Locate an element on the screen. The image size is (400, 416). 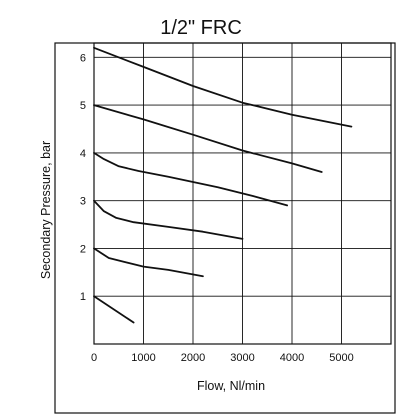
y-tick-label-5: 5 is located at coordinates (83, 106).